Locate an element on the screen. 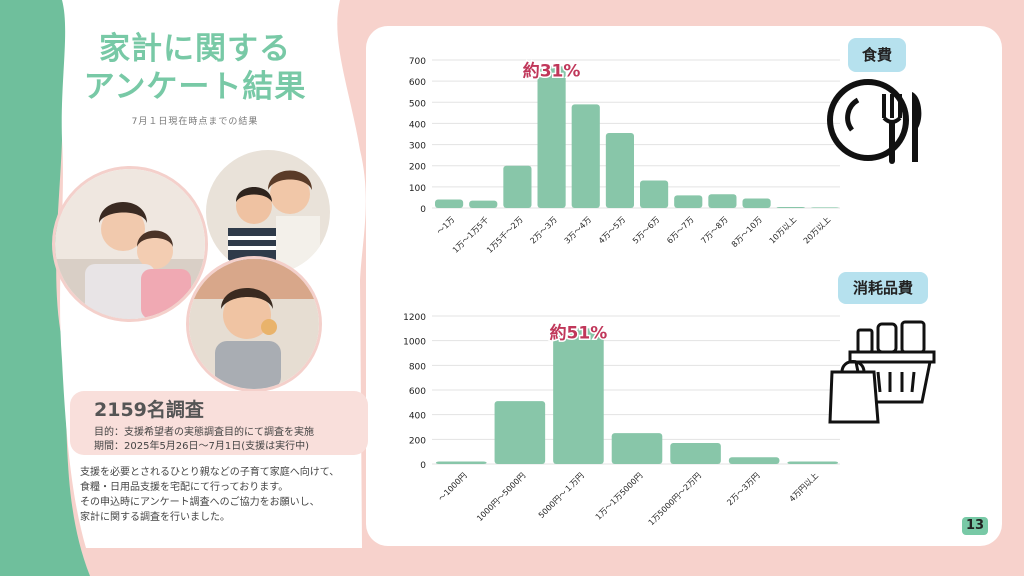 The image size is (1024, 576). plate-fork-knife-icon is located at coordinates (874, 121).